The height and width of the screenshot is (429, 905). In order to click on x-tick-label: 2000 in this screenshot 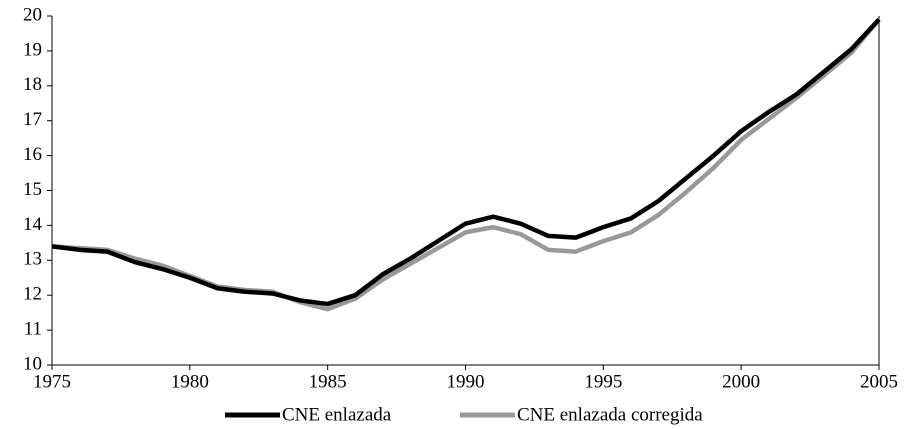, I will do `click(741, 381)`.